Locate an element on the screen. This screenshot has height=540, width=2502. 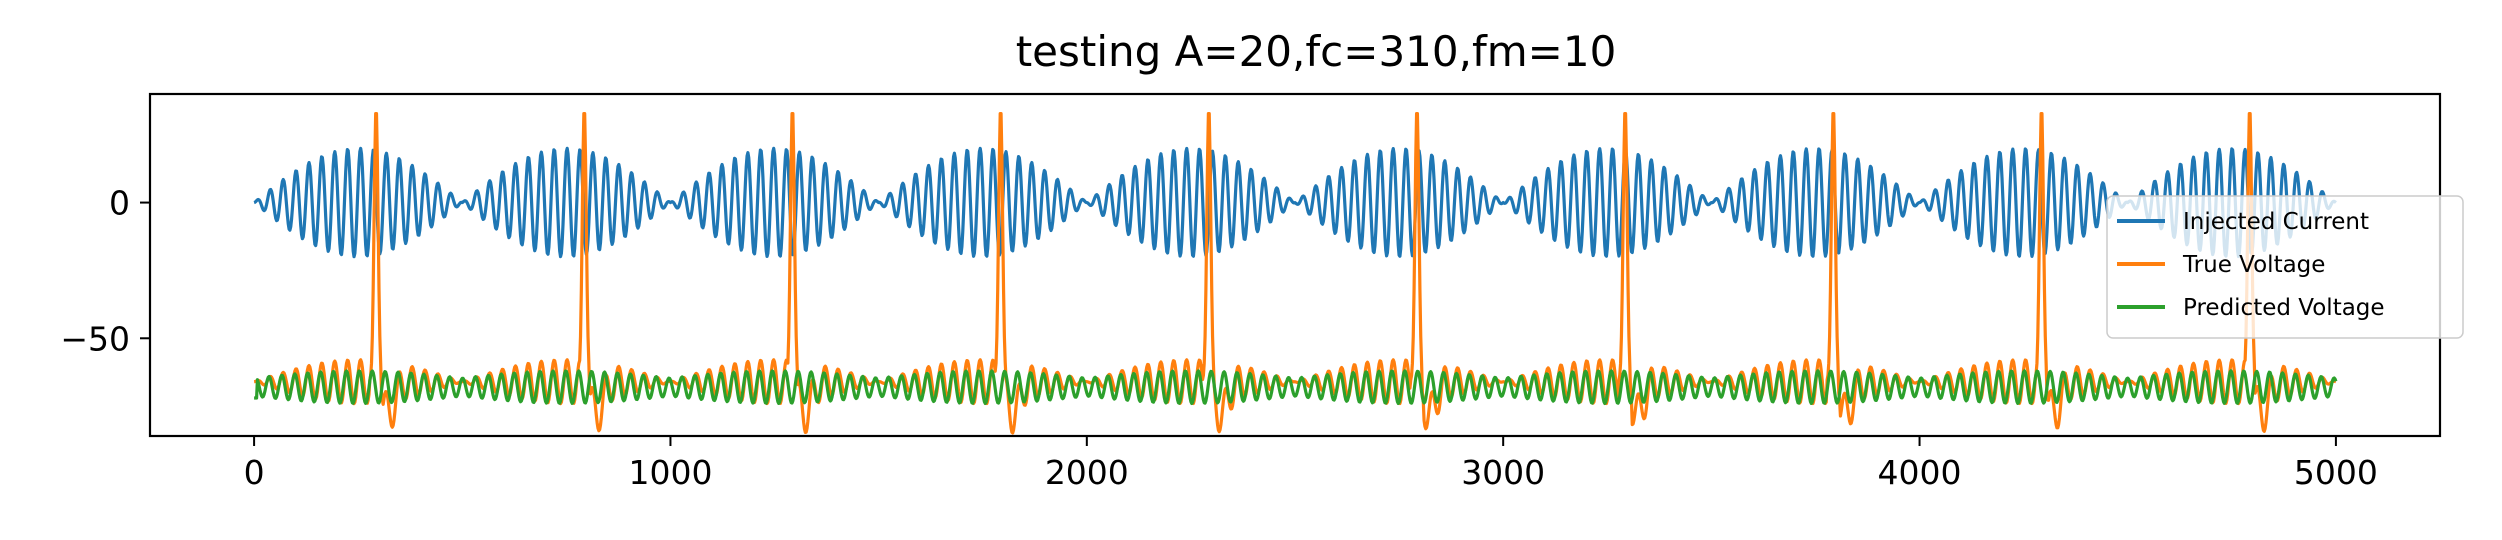
x-tick-label: 0 is located at coordinates (254, 472).